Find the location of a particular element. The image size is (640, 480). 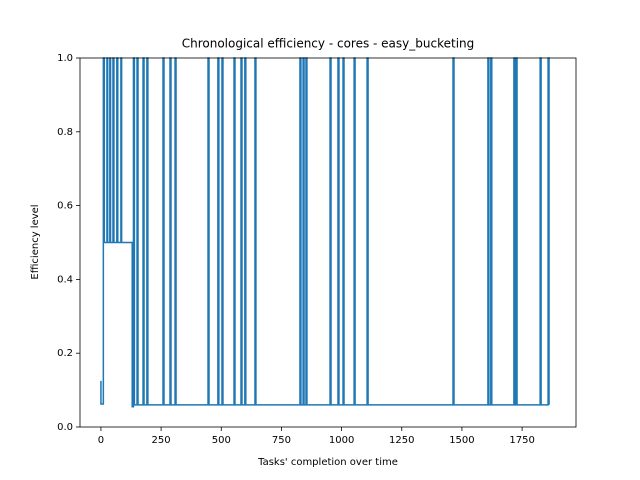

y-tick-label: 0.0 is located at coordinates (65, 427).